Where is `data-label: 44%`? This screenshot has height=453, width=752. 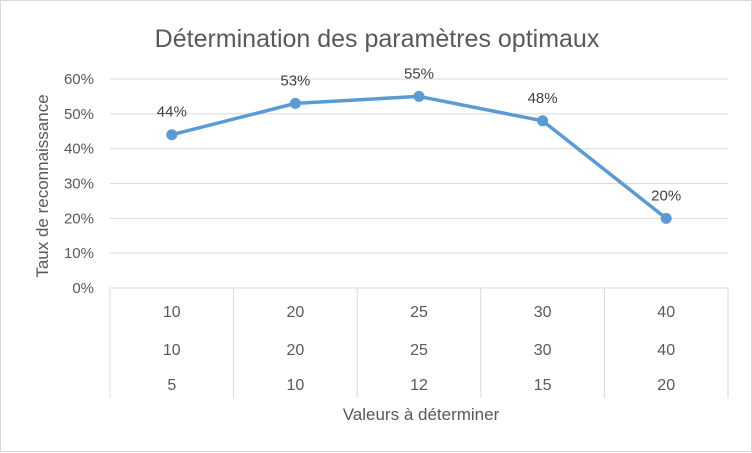
data-label: 44% is located at coordinates (172, 112).